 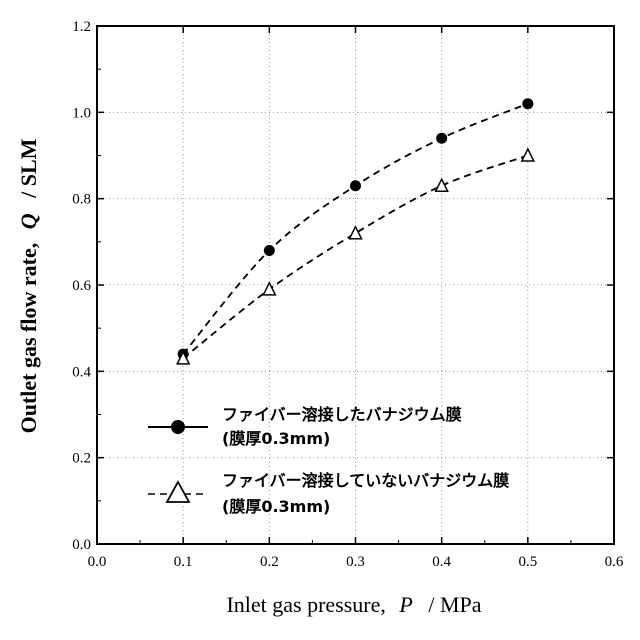 What do you see at coordinates (28, 221) in the screenshot?
I see `y-axis-title-symbol: Q` at bounding box center [28, 221].